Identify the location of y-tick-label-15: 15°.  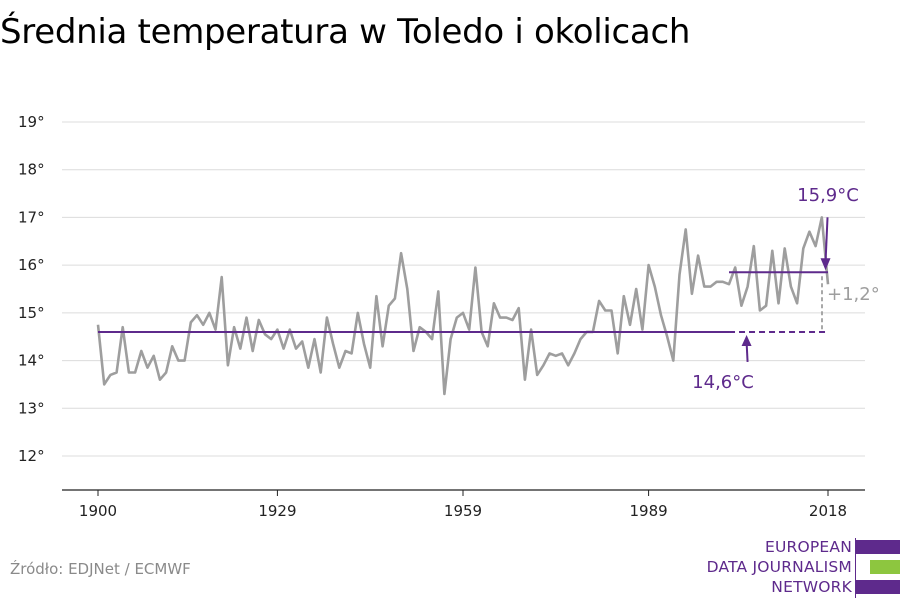
(31, 313).